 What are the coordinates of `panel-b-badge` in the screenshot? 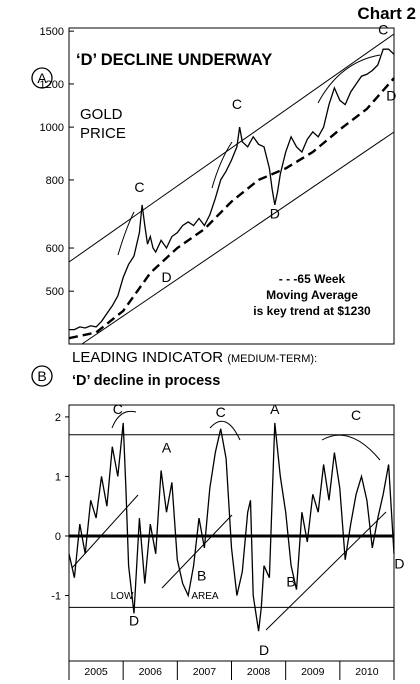 It's located at (42, 376).